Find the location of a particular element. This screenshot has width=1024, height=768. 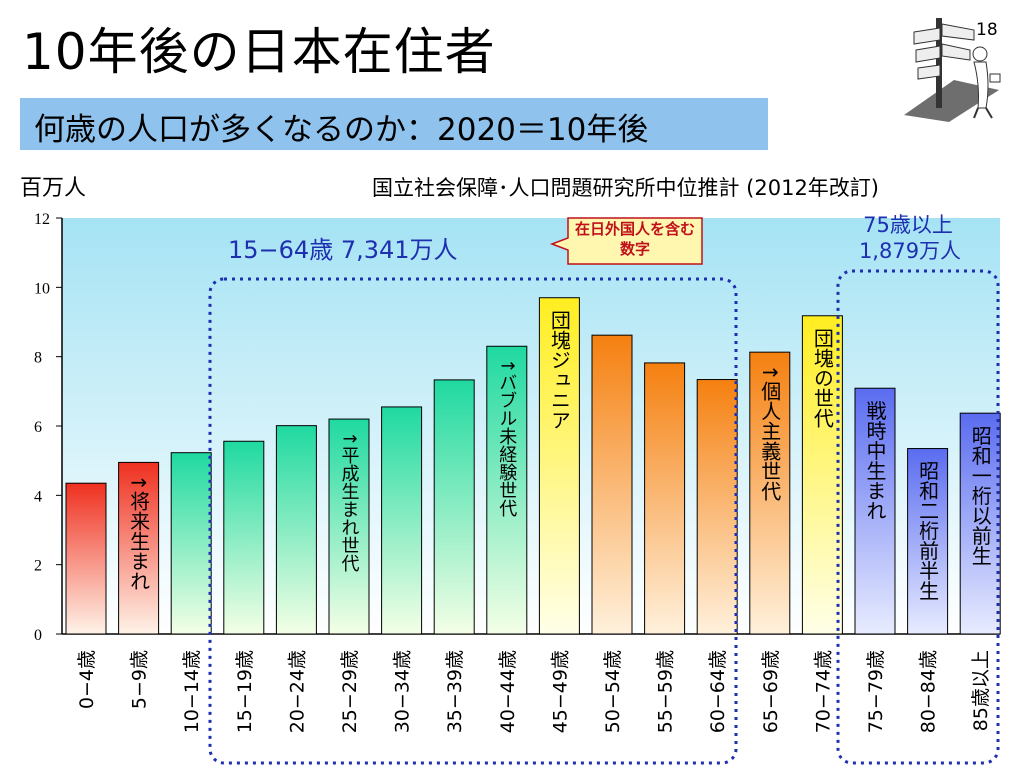

x-category-label: 70−74歳 is located at coordinates (823, 691).